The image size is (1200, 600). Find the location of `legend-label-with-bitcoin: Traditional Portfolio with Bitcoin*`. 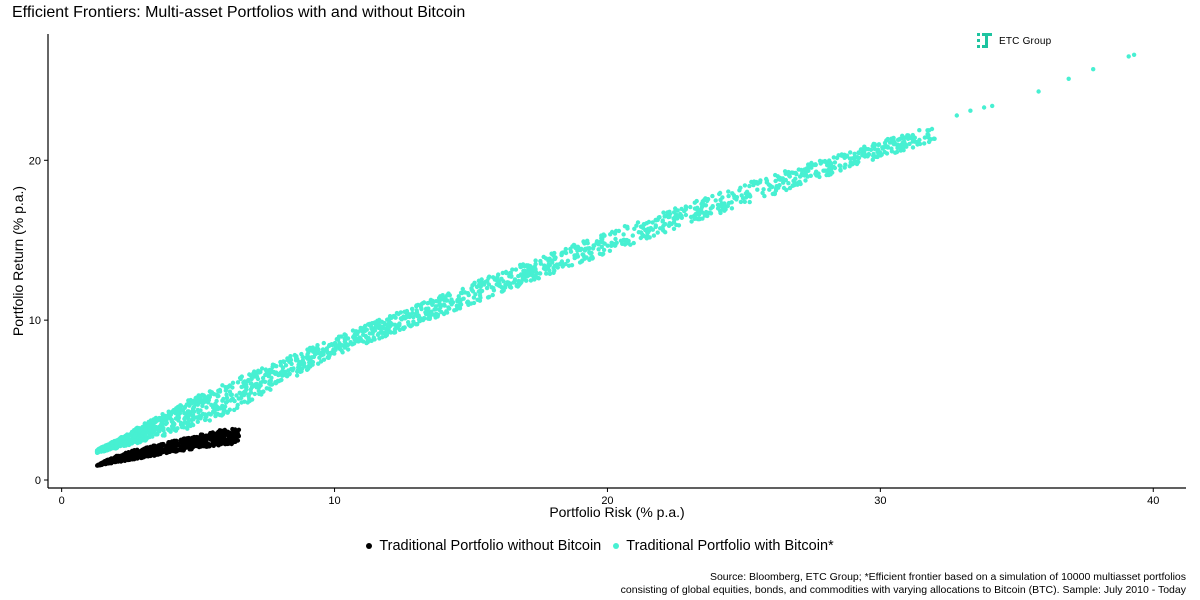

legend-label-with-bitcoin: Traditional Portfolio with Bitcoin* is located at coordinates (730, 546).